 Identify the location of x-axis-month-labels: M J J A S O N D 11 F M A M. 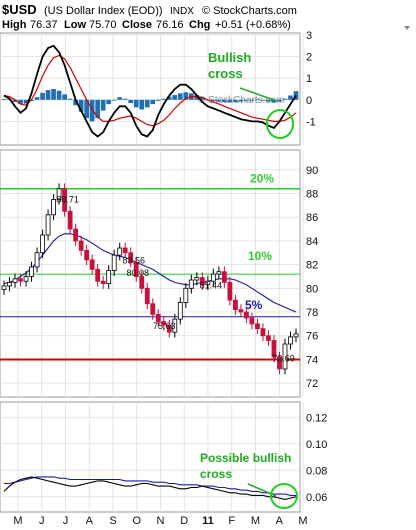
(160, 521).